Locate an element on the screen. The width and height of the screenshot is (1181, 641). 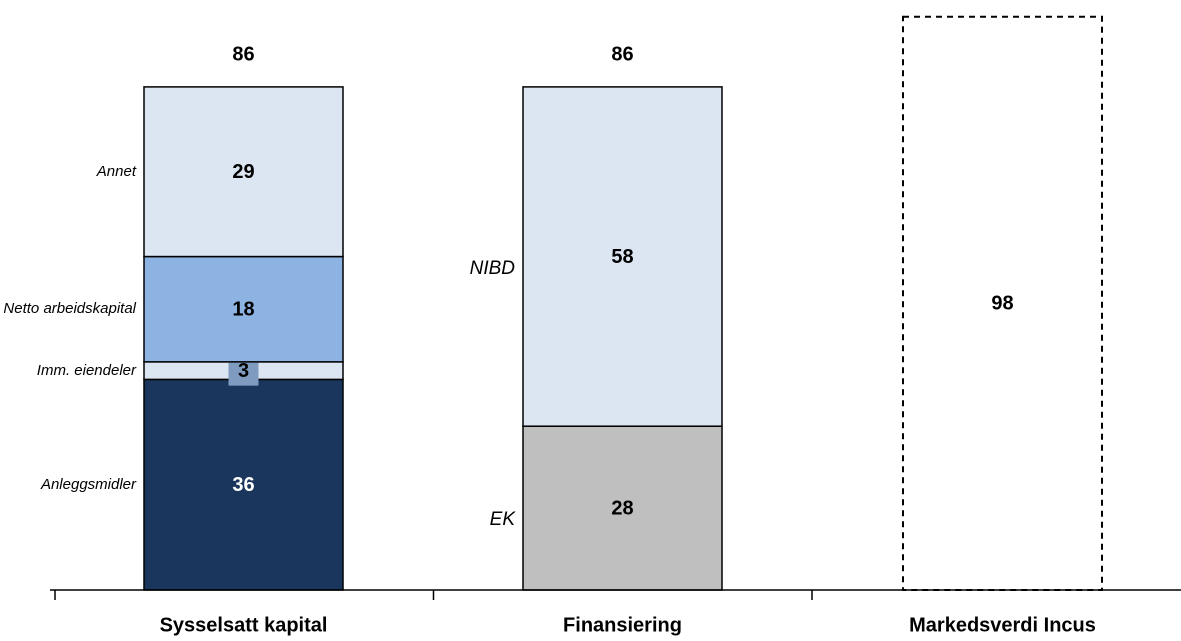
value-label: 58 is located at coordinates (622, 257).